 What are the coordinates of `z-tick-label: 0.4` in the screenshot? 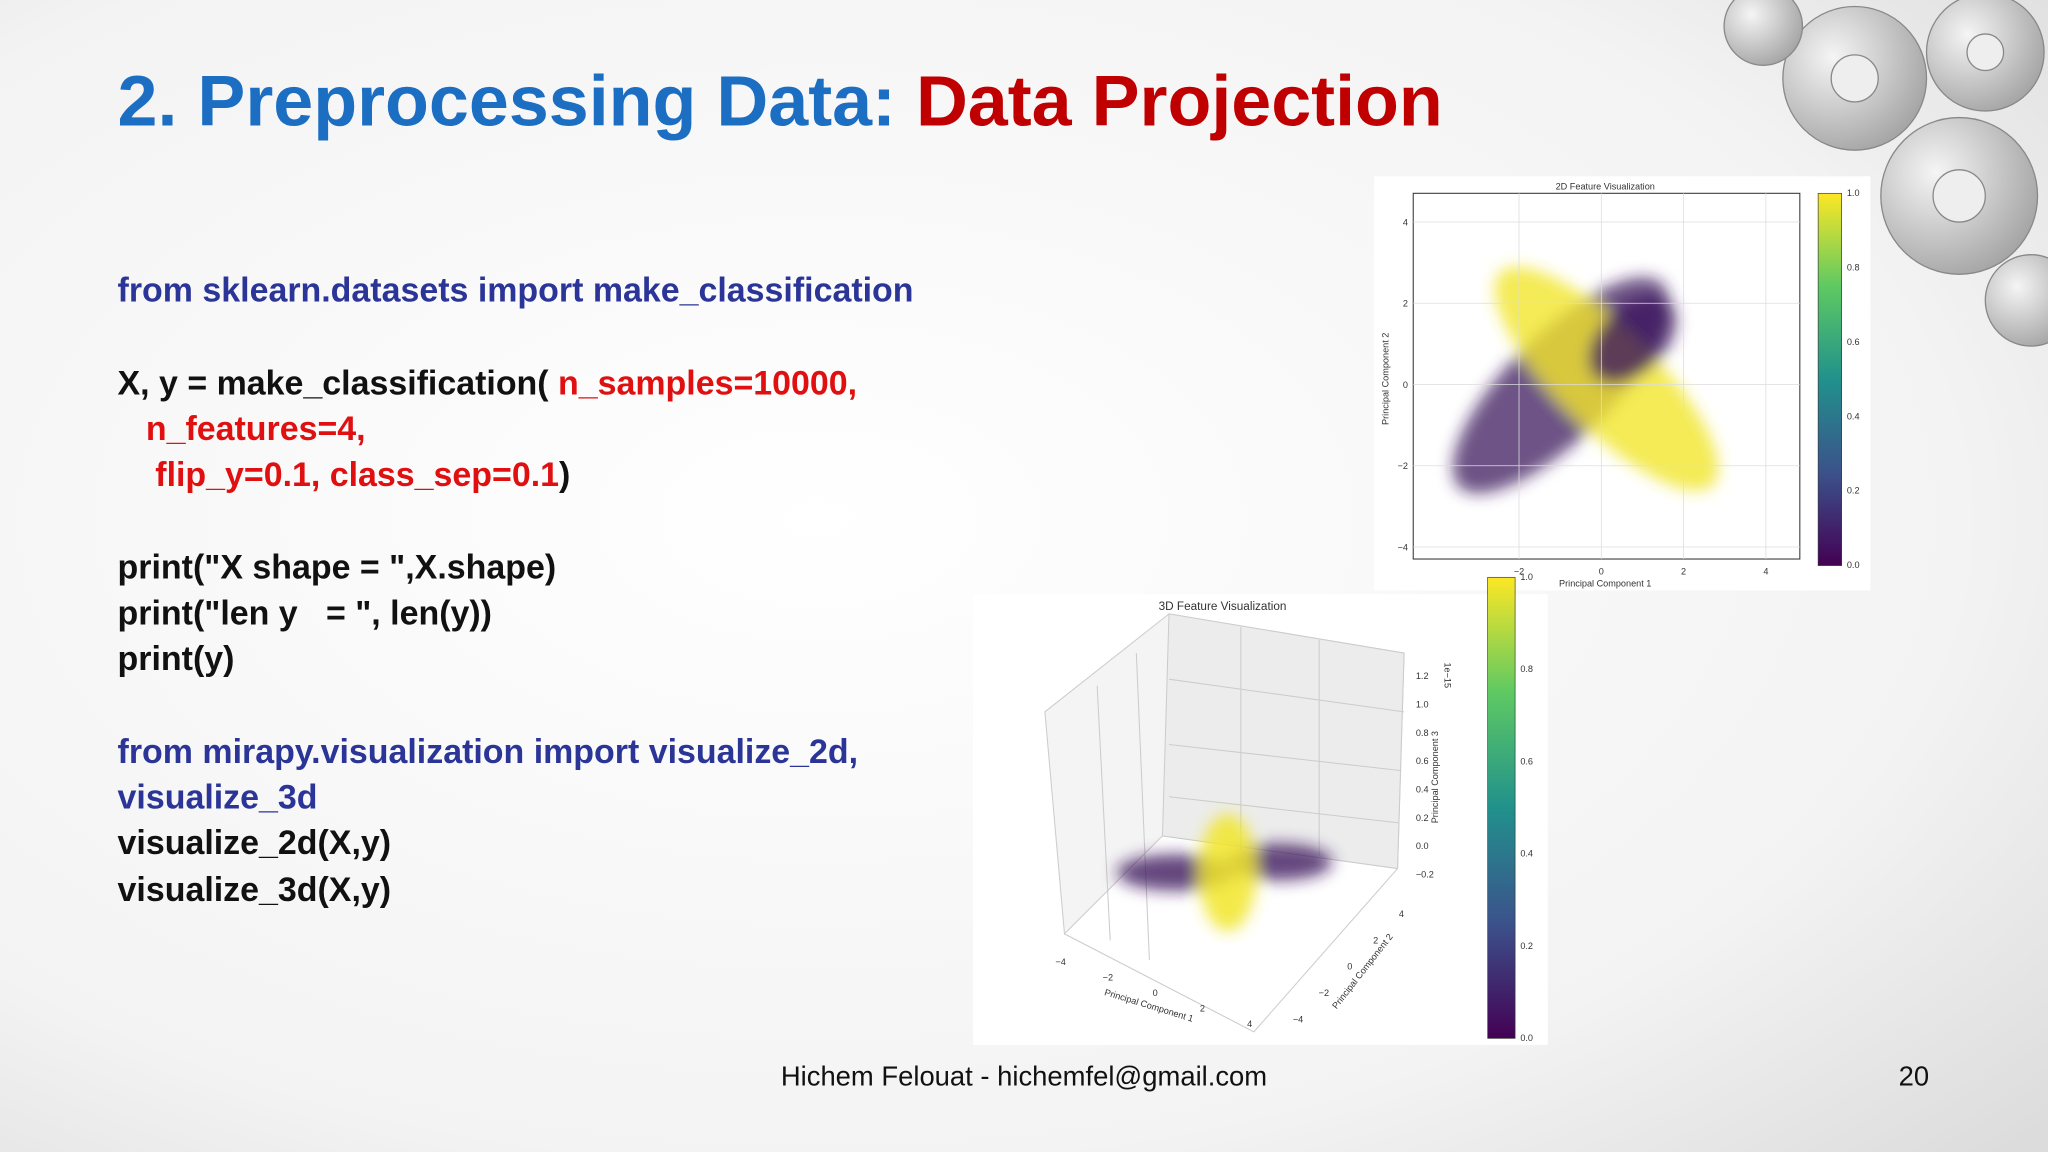 It's located at (1422, 790).